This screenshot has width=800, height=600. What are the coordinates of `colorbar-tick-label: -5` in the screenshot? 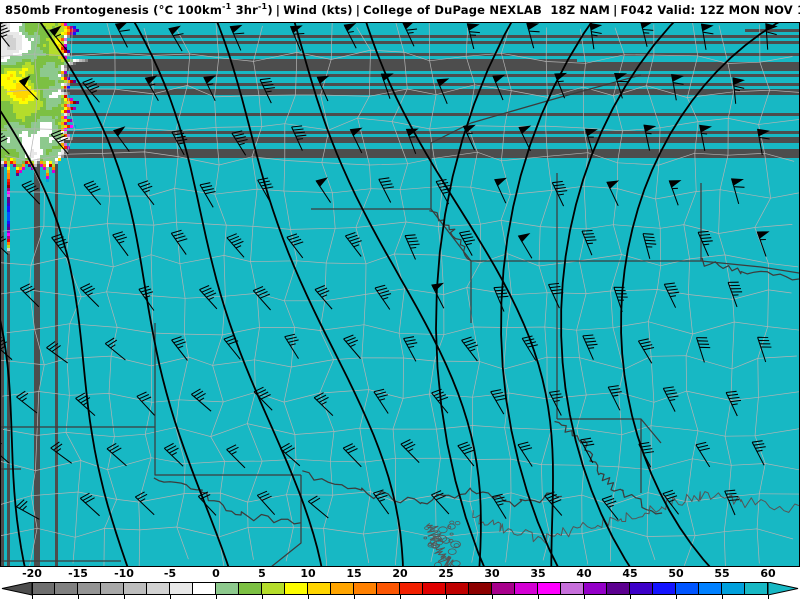 It's located at (170, 573).